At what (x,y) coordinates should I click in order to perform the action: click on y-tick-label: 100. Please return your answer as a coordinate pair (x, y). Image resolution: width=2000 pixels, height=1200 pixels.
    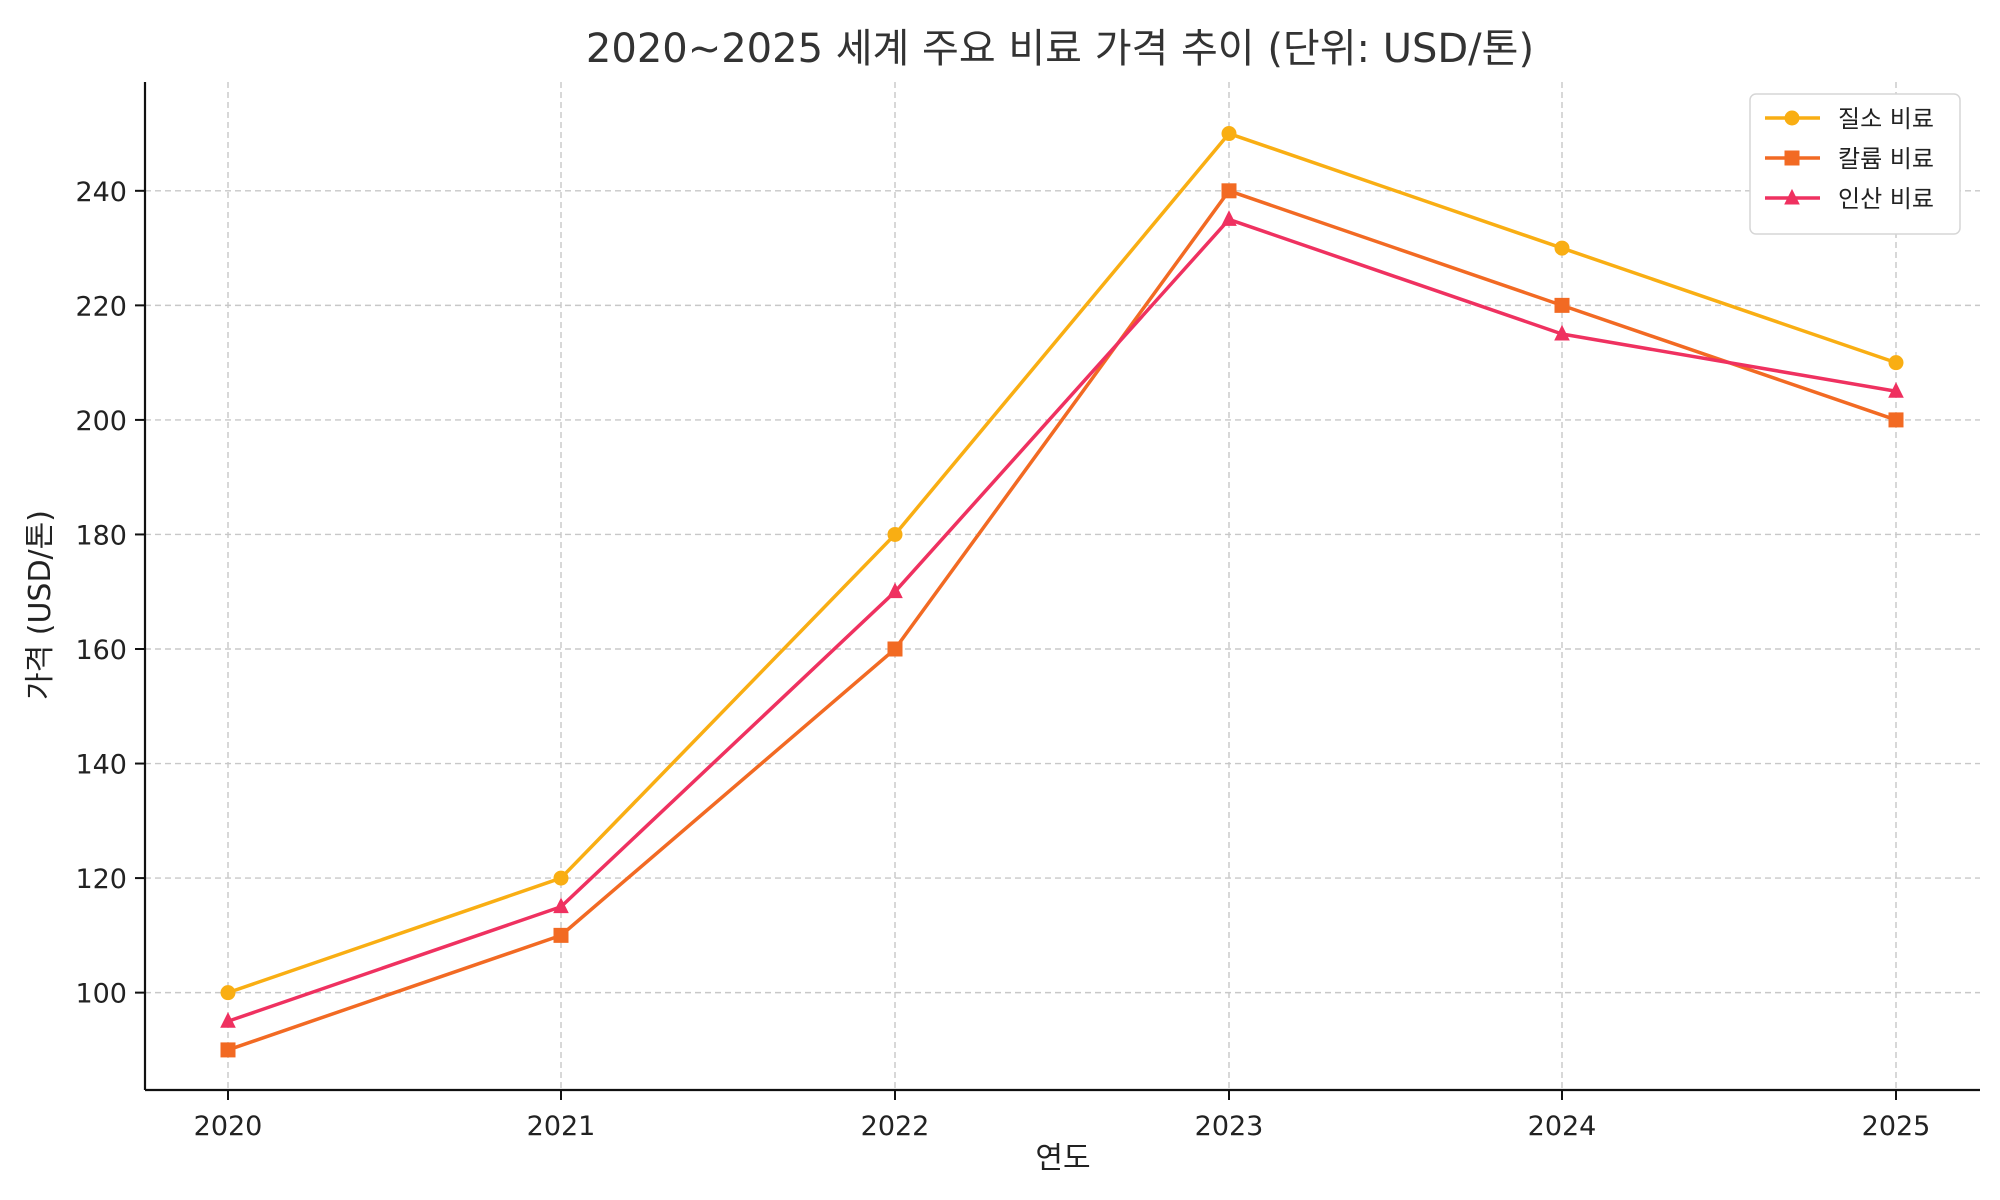
    Looking at the image, I should click on (101, 994).